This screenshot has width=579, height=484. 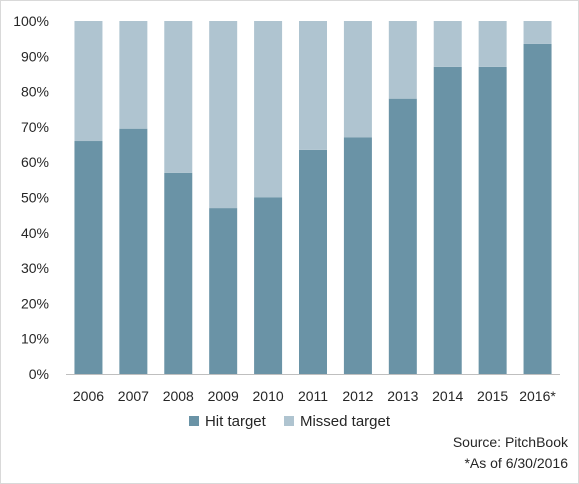 I want to click on y-tick-label: 60%, so click(x=35, y=162).